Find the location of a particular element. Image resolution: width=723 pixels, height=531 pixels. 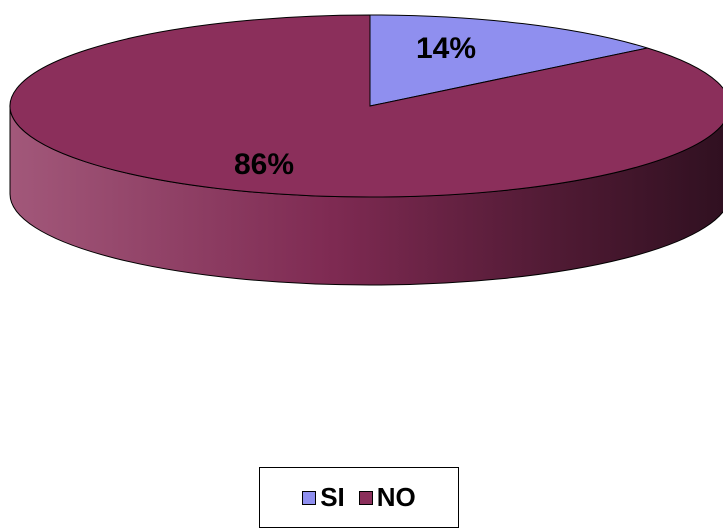

legend-swatch-no is located at coordinates (365, 497).